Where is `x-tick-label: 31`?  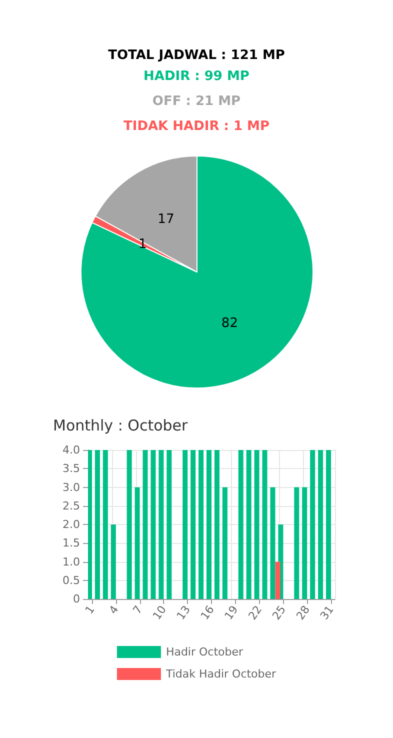
x-tick-label: 31 is located at coordinates (327, 612).